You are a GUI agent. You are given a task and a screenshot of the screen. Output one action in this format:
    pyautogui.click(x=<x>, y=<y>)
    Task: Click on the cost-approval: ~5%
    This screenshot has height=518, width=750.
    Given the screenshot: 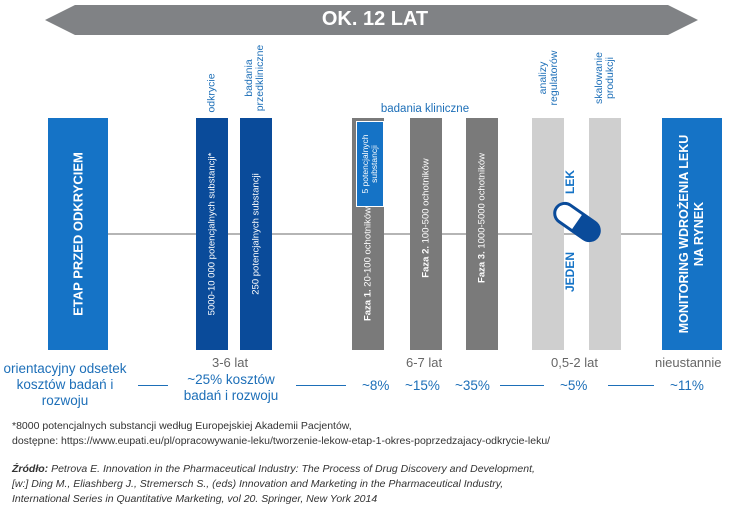 What is the action you would take?
    pyautogui.click(x=574, y=385)
    